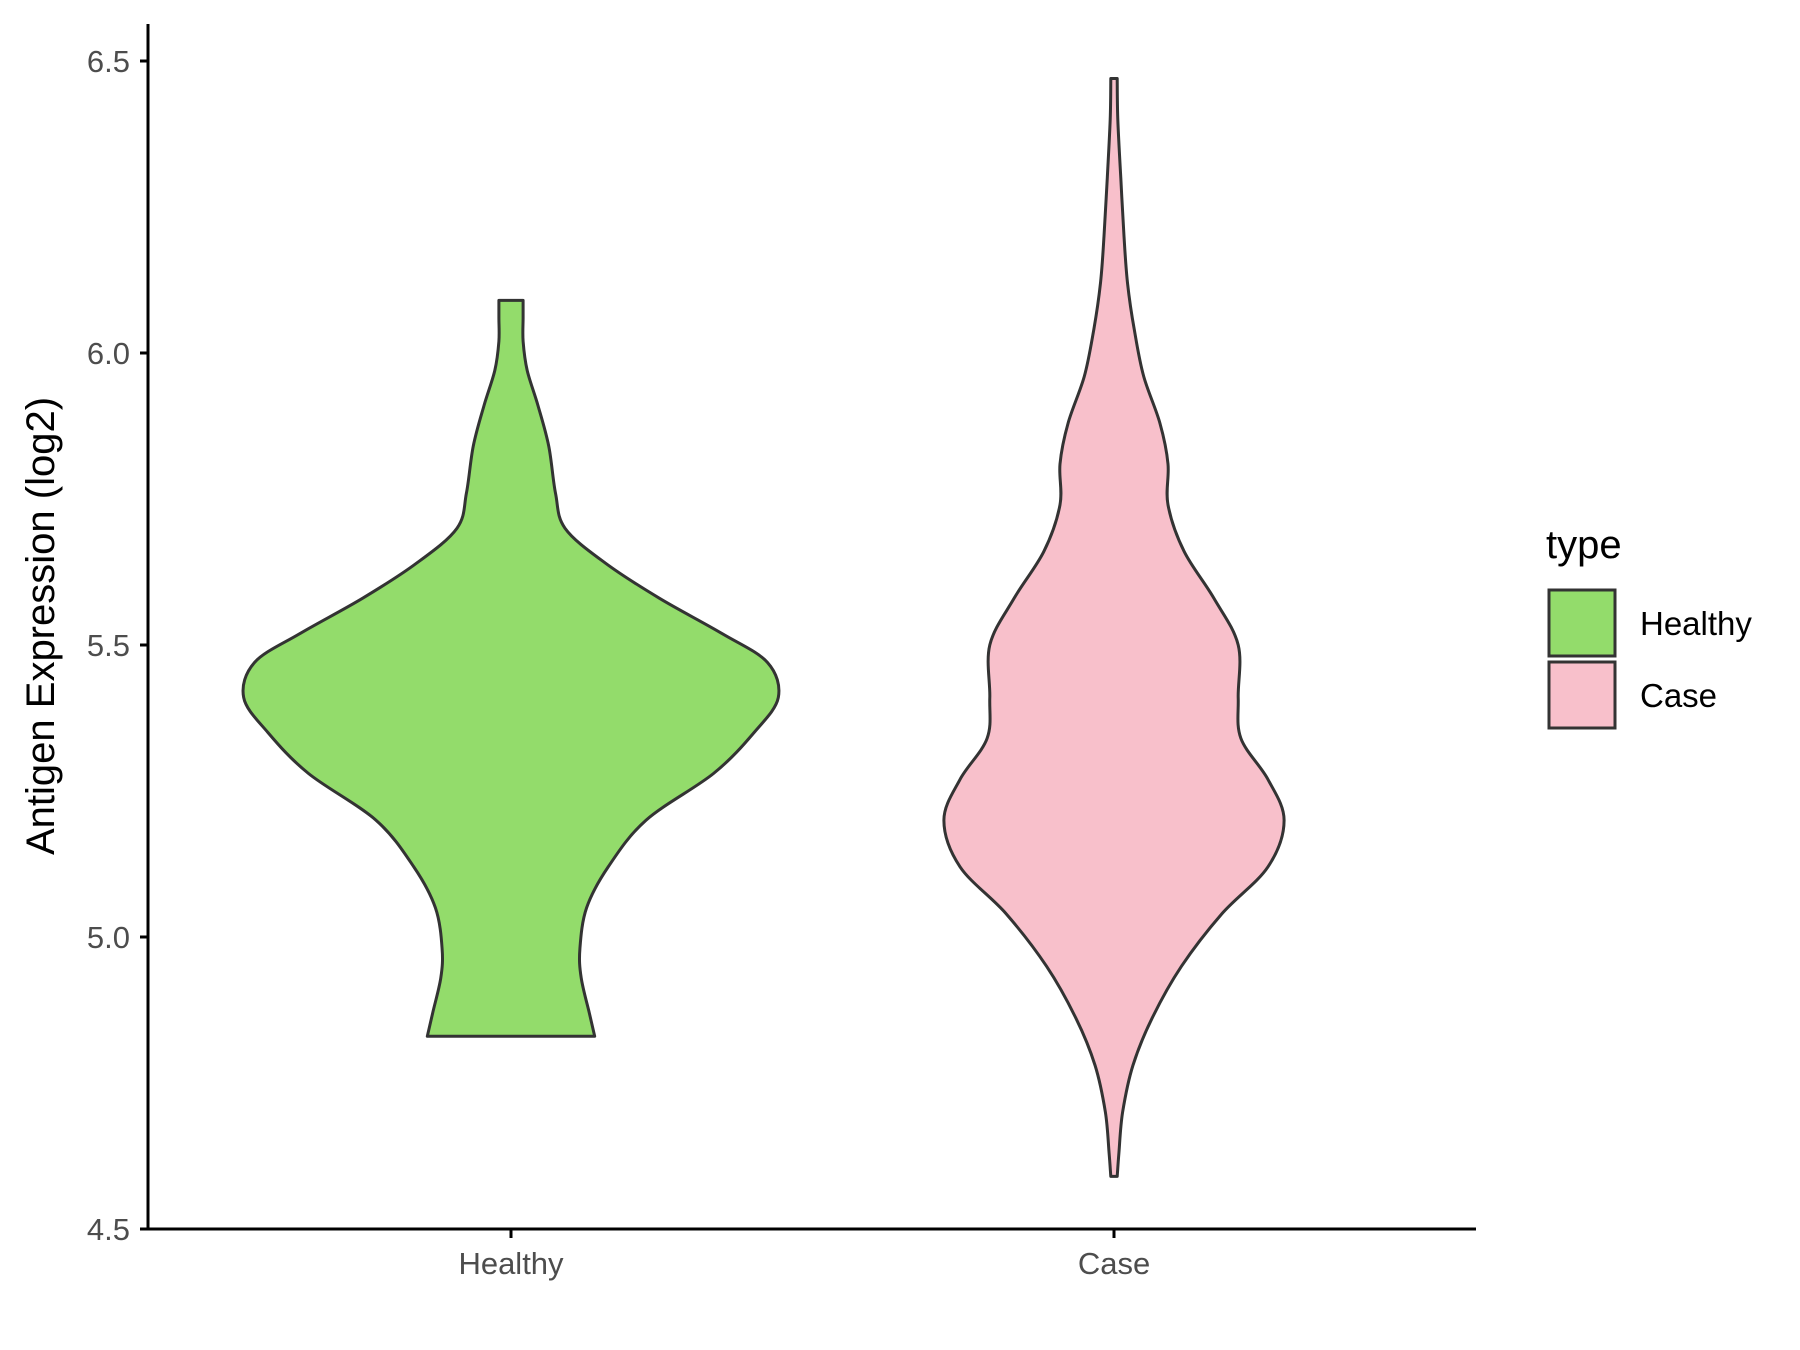 The height and width of the screenshot is (1350, 1800). I want to click on legend: type Healthy Case, so click(1649, 626).